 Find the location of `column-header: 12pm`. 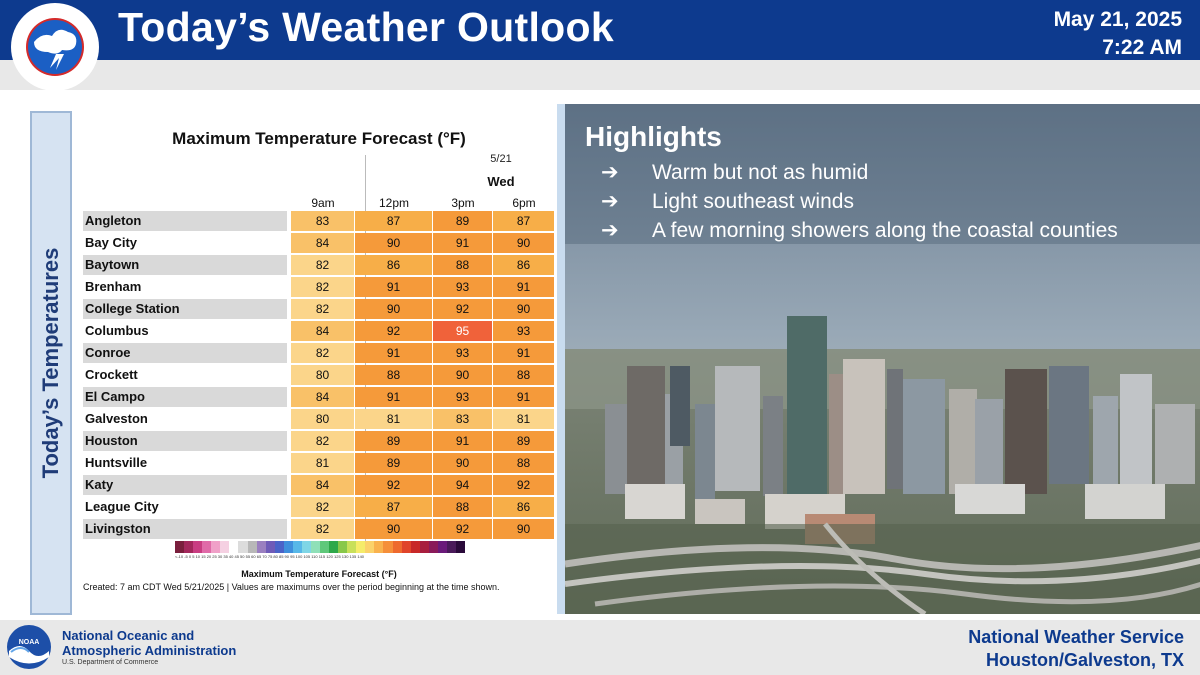

column-header: 12pm is located at coordinates (394, 203).